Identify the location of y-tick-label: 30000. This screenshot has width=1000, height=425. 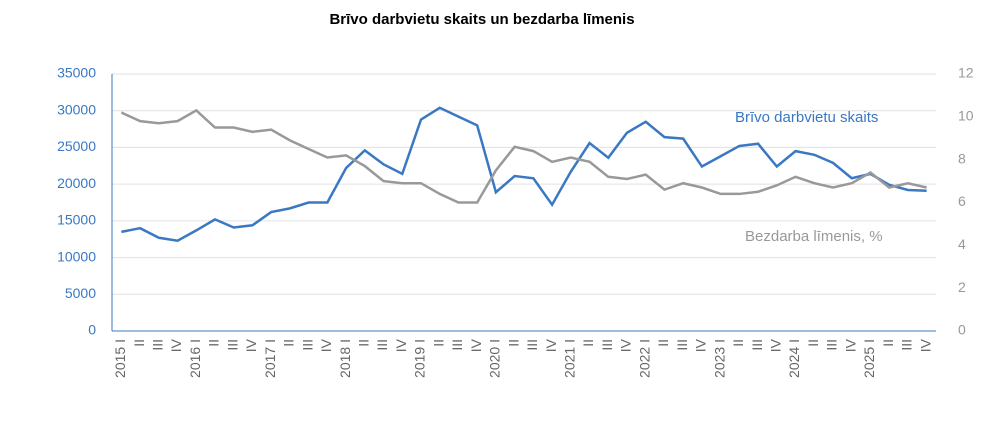
(76, 109).